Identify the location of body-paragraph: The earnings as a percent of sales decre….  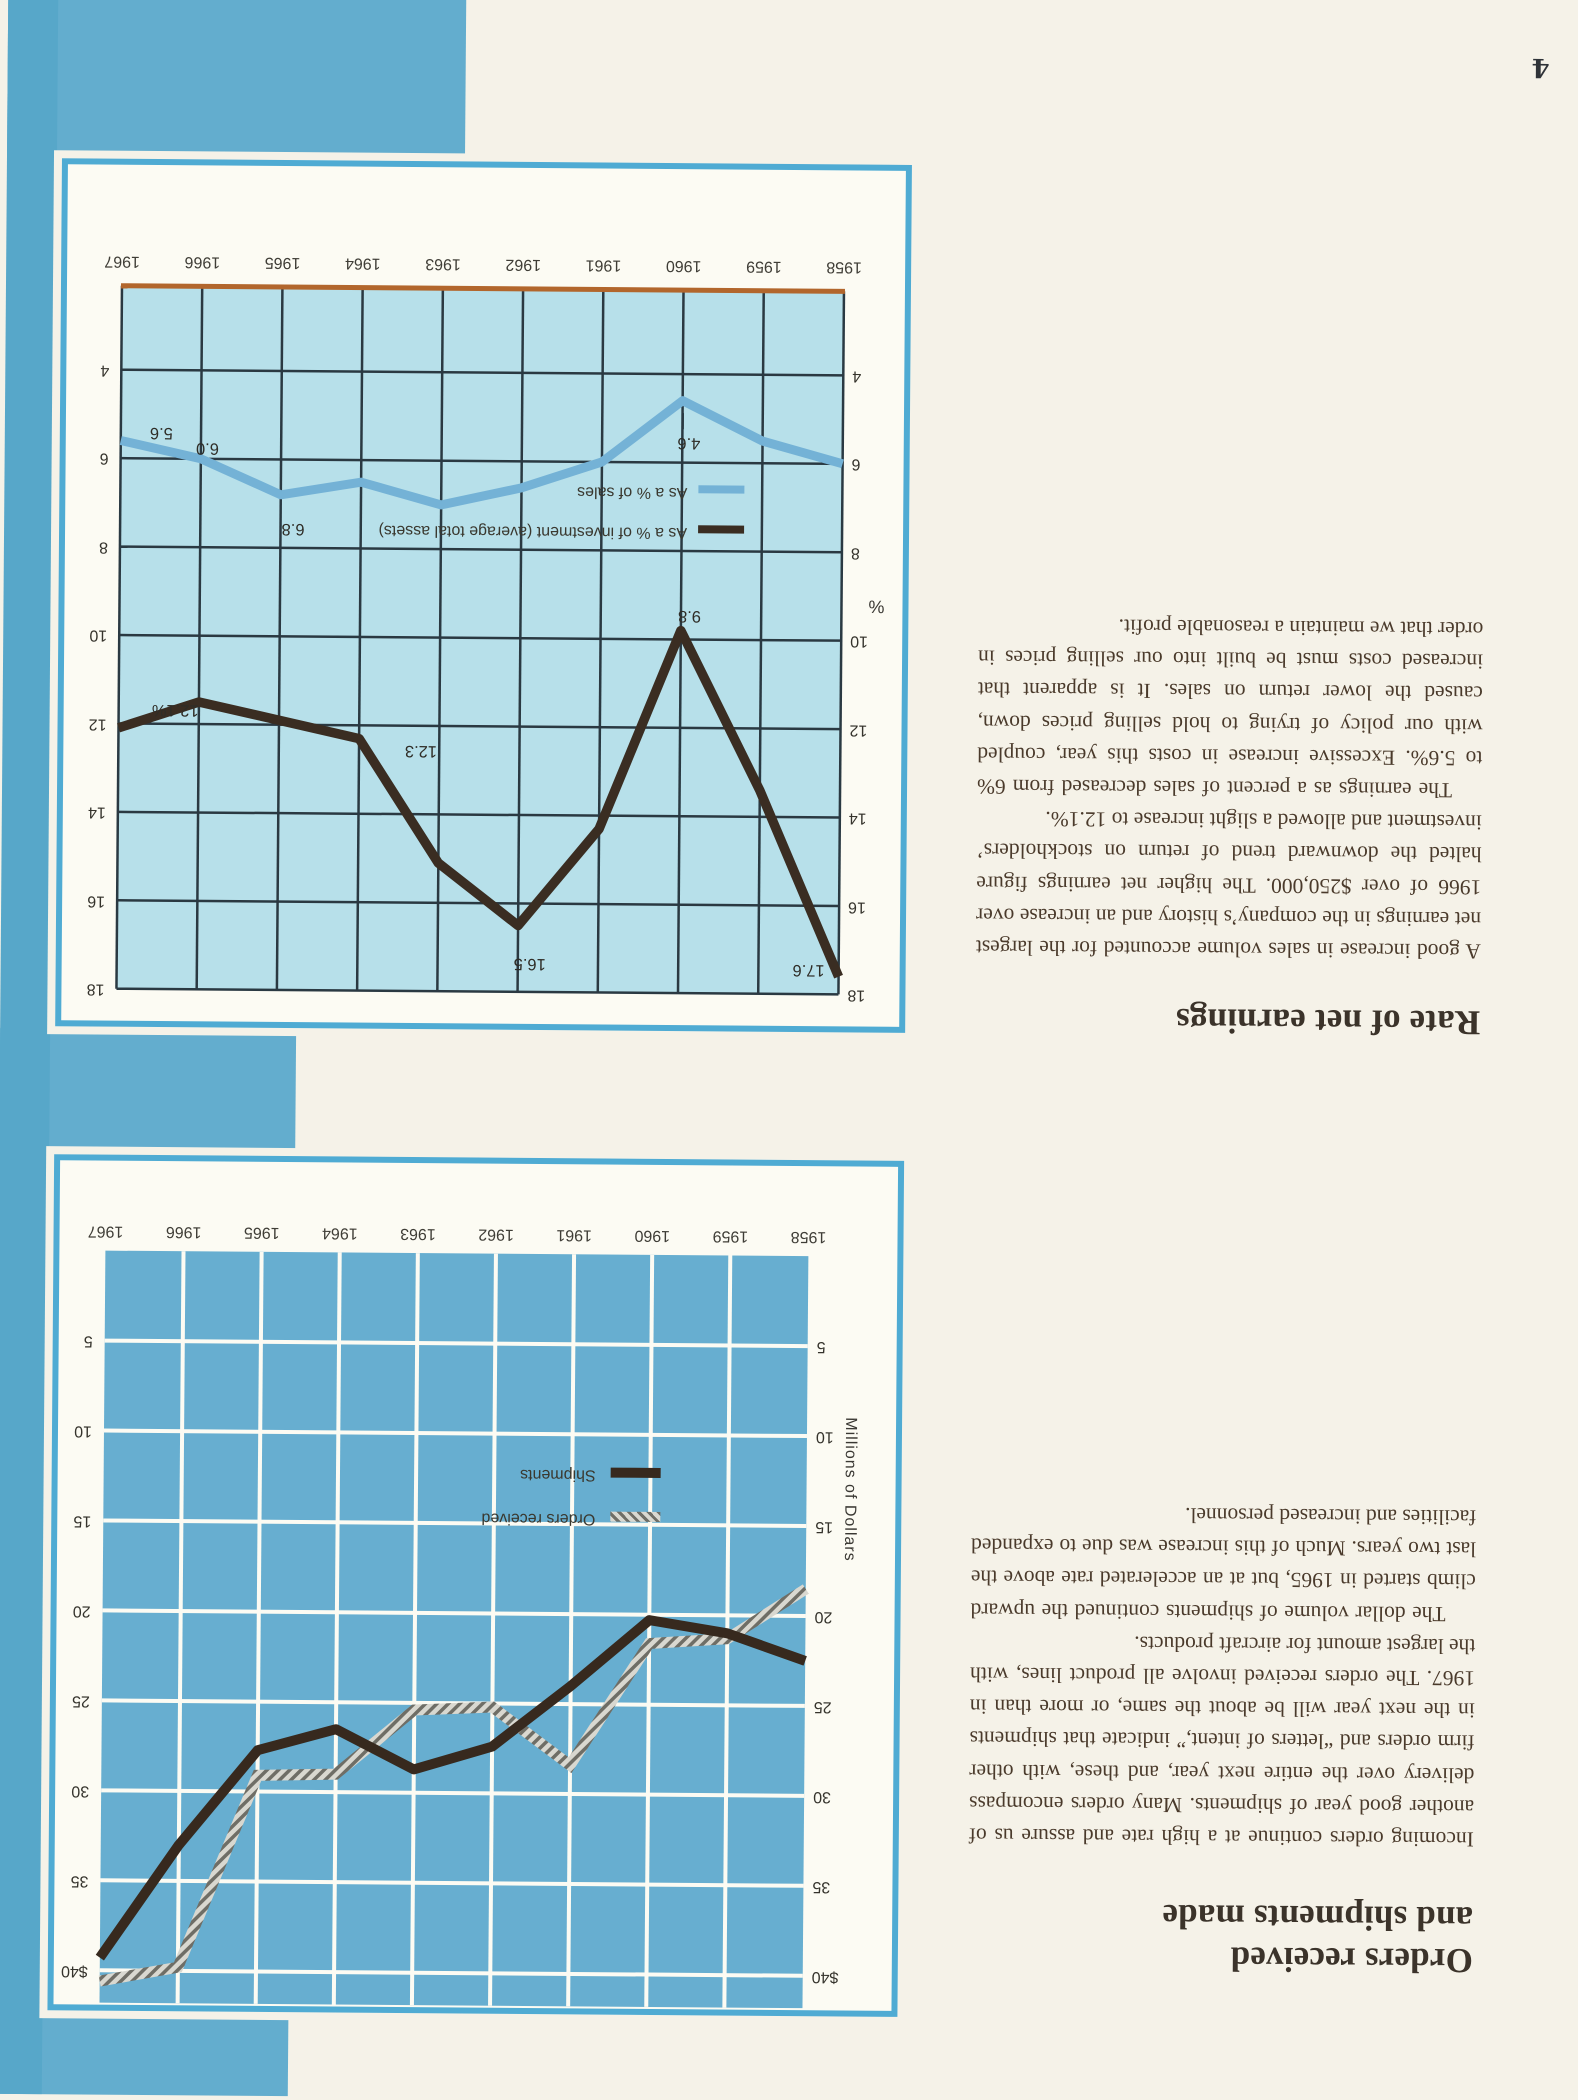
(1230, 708).